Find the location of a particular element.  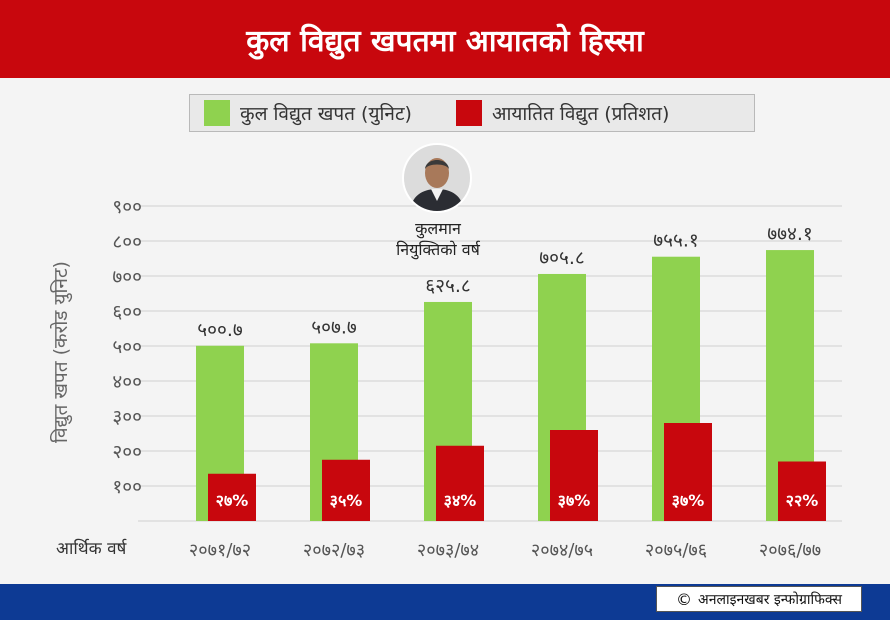

legend-swatch-red is located at coordinates (468, 113).